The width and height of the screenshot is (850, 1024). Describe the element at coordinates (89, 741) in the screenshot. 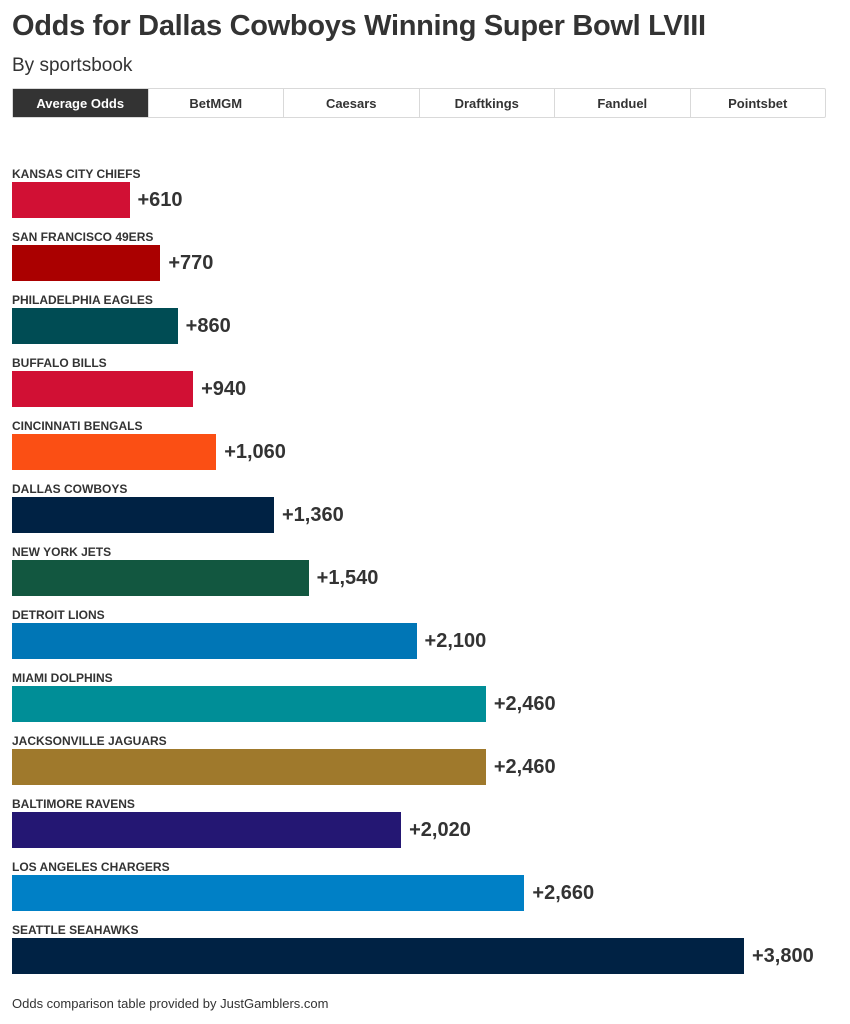

I see `team-label-jacksonville-jaguars: JACKSONVILLE JAGUARS` at that location.